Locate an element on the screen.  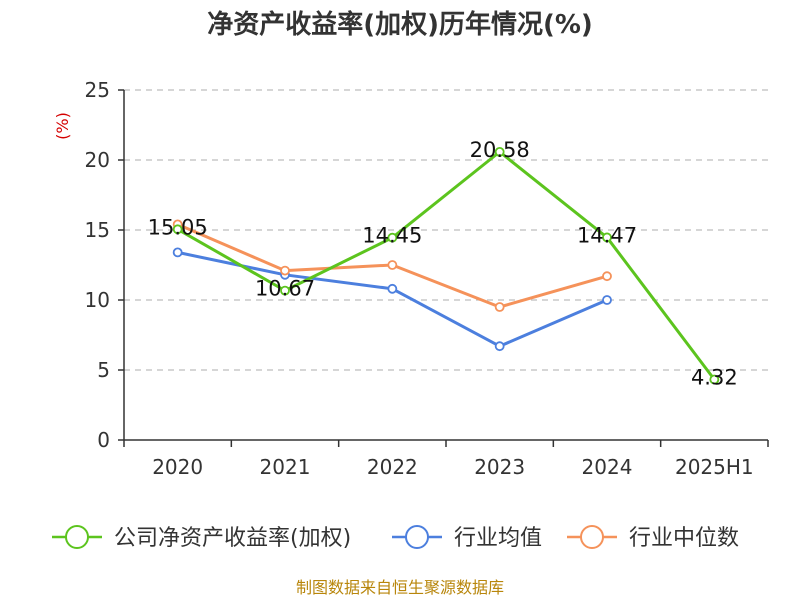
legend: 公司净资产收益率(加权) 行业均值 行业中位数 is located at coordinates (395, 538).